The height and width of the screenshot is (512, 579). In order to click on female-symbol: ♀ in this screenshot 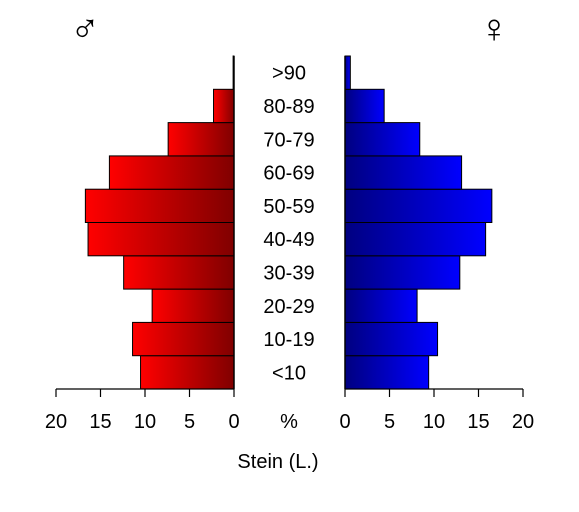, I will do `click(494, 29)`.